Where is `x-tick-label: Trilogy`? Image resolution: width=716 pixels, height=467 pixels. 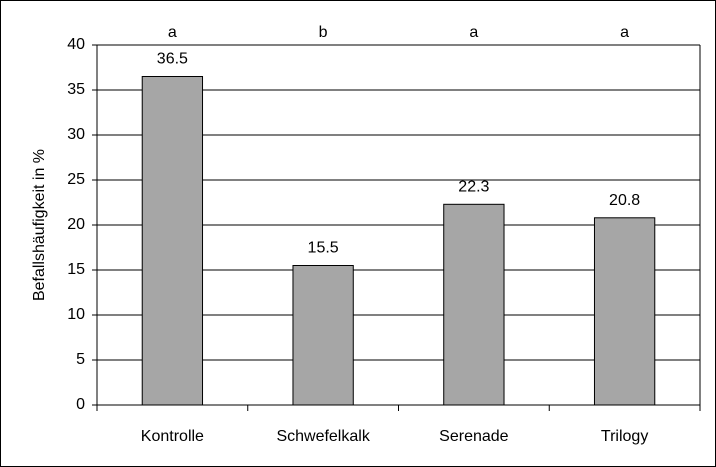 x-tick-label: Trilogy is located at coordinates (624, 436).